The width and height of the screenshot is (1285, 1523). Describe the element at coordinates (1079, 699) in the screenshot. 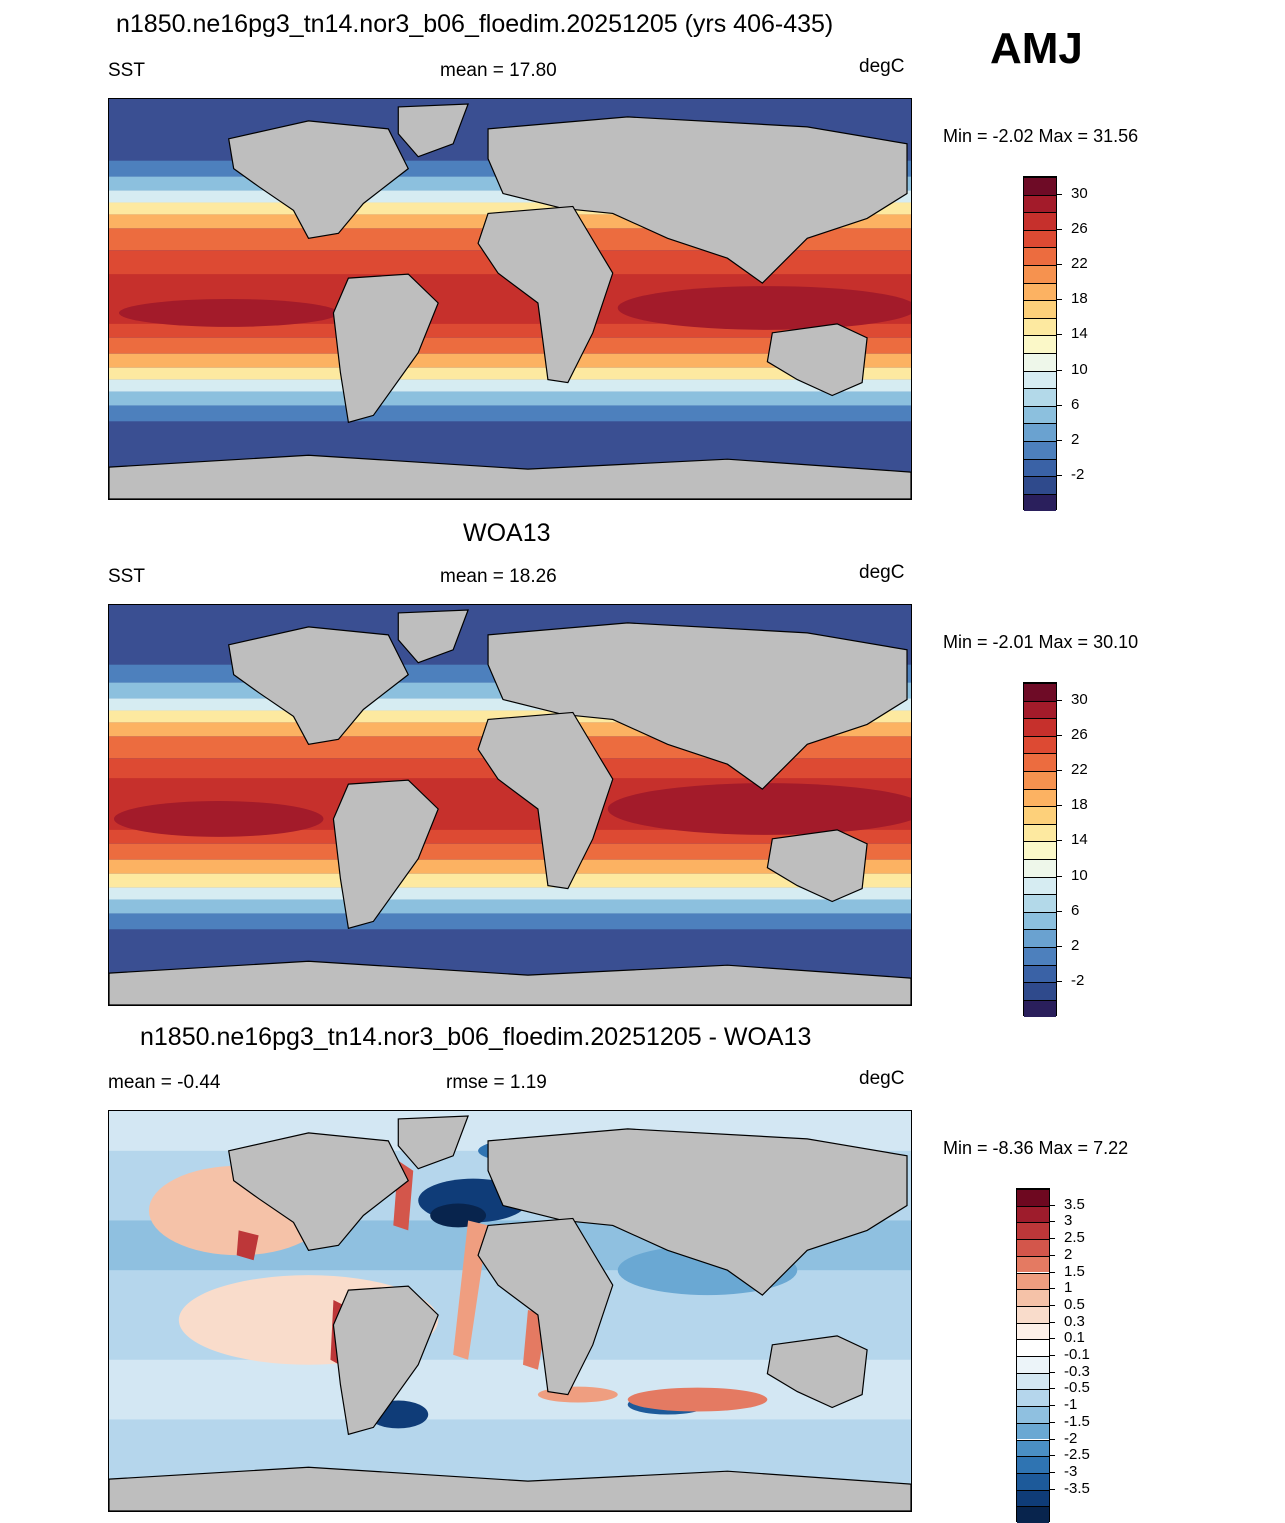

I see `colorbar-tick-label: 30` at that location.